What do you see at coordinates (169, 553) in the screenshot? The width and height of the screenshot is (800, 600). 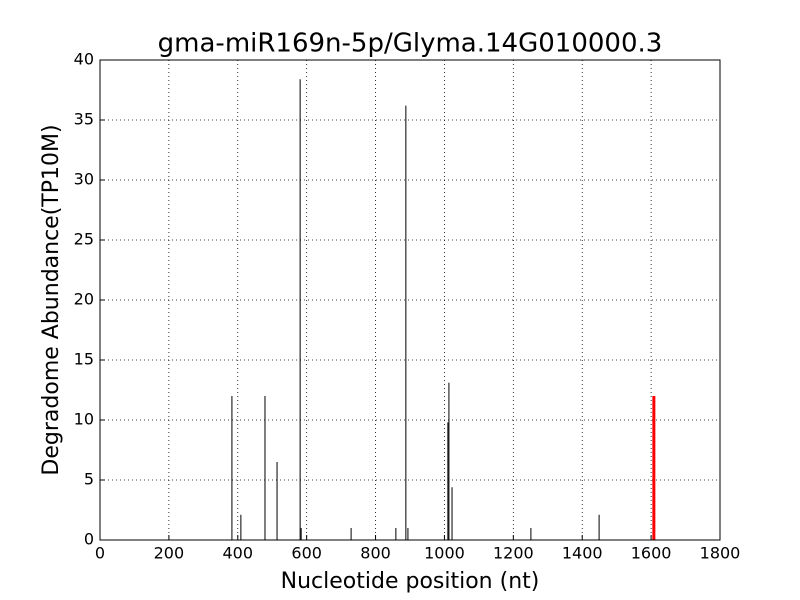 I see `x-tick-label: 200` at bounding box center [169, 553].